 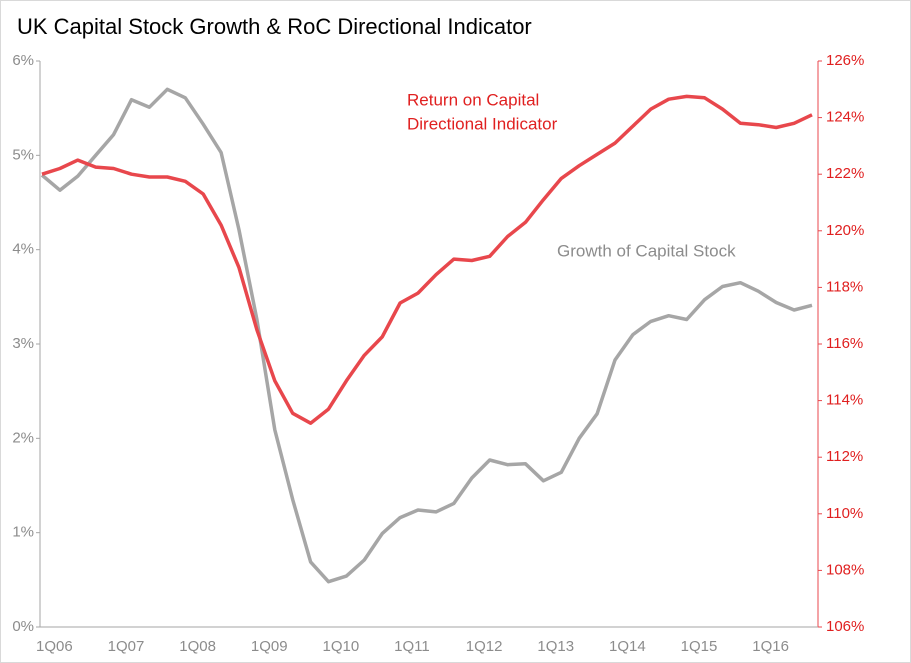 I want to click on x-tick-label: 1Q13, so click(x=555, y=646).